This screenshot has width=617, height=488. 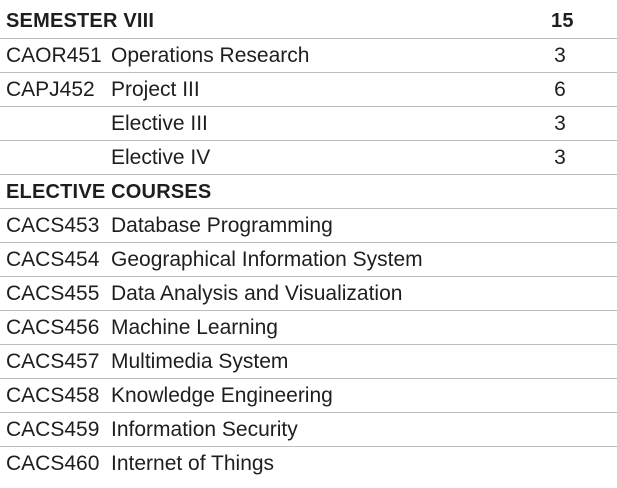 I want to click on course-code: CACS457, so click(x=53, y=361).